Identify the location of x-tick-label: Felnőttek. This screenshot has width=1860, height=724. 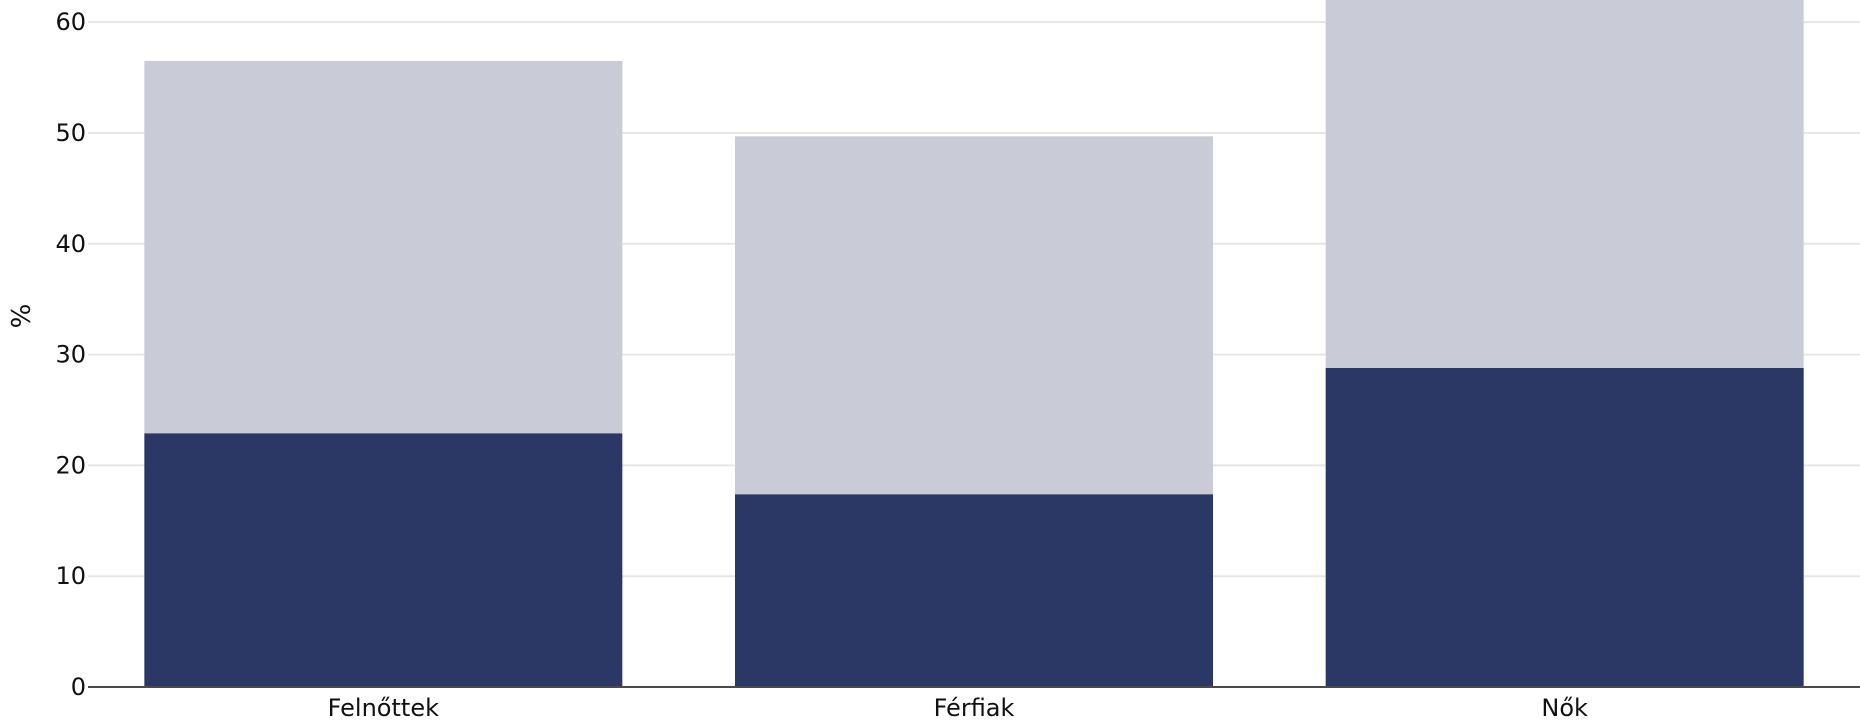
(383, 708).